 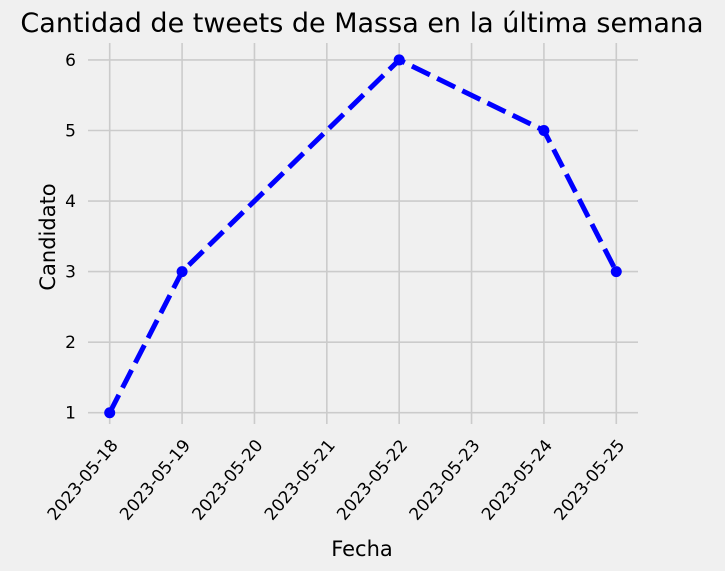 What do you see at coordinates (445, 480) in the screenshot?
I see `x-tick-label: 2023-05-23` at bounding box center [445, 480].